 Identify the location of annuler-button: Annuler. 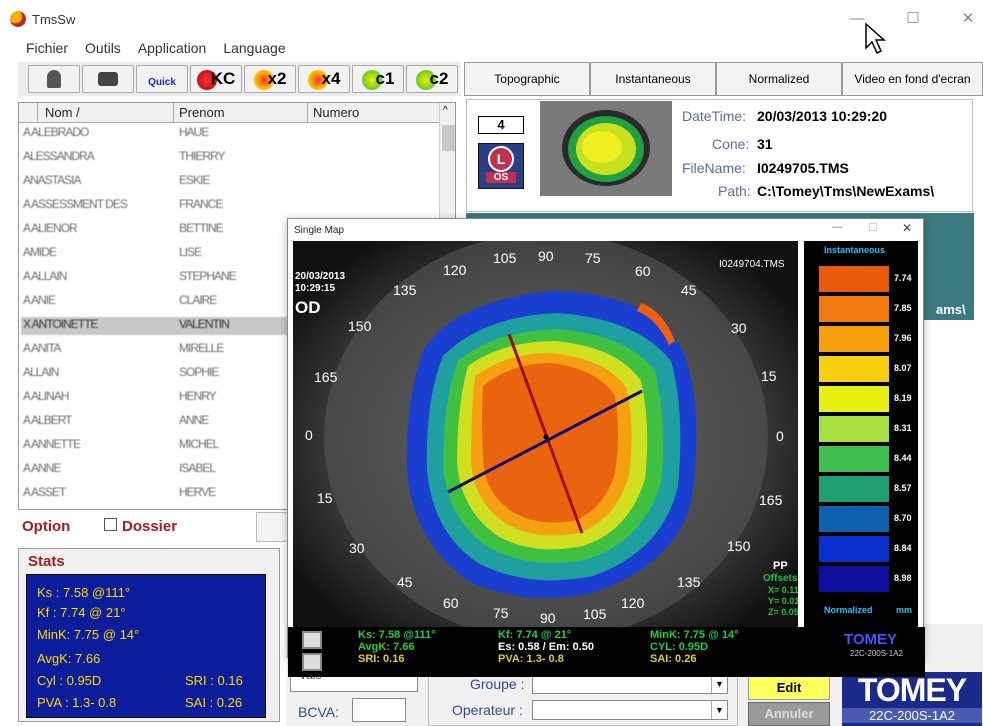
(789, 714).